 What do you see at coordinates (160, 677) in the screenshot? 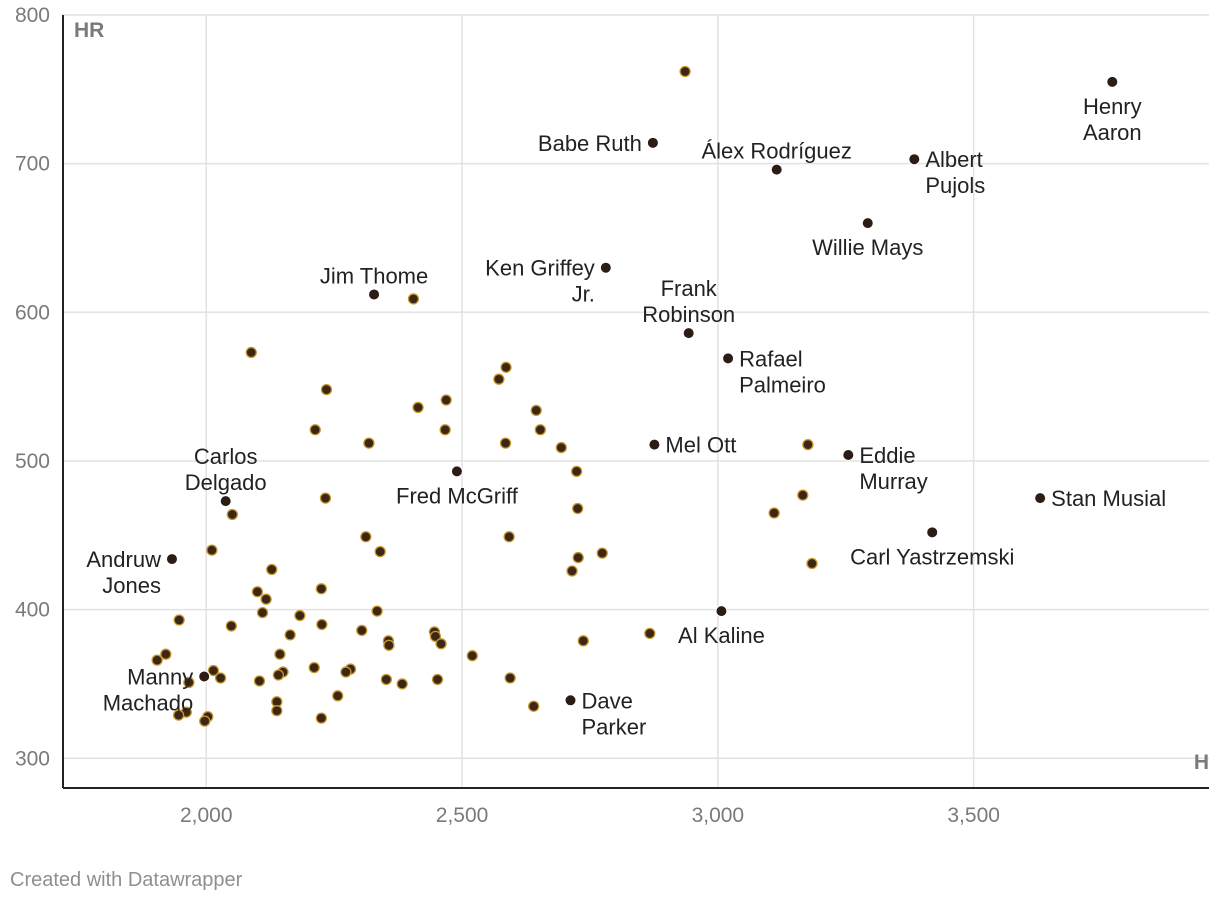
I see `point-label: Manny` at bounding box center [160, 677].